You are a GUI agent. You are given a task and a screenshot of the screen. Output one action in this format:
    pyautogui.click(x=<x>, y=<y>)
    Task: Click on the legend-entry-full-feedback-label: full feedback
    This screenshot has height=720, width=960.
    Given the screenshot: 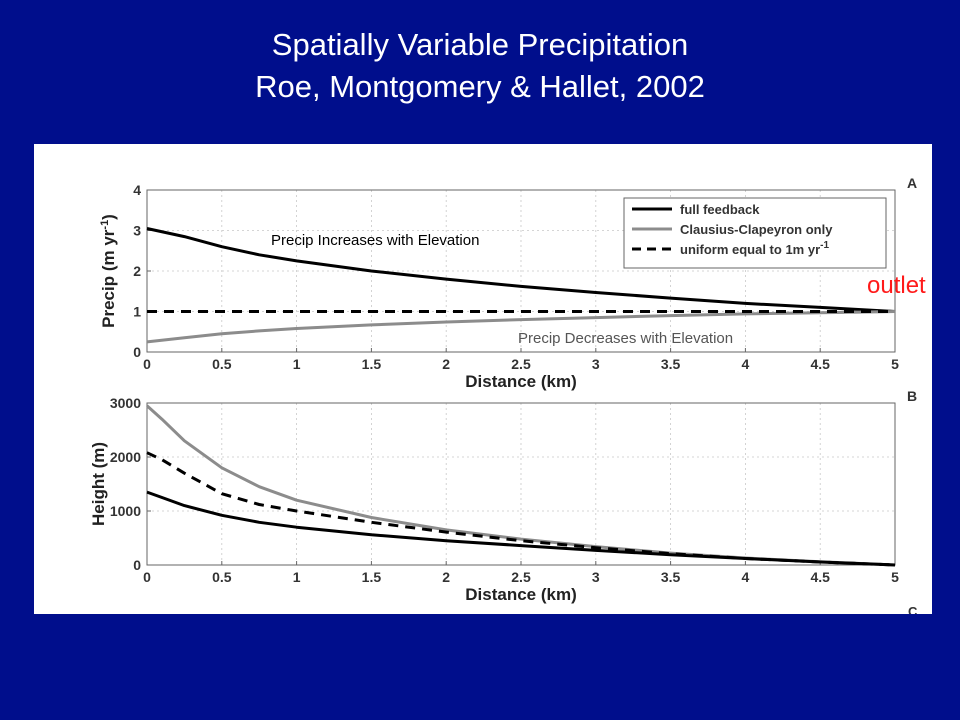 What is the action you would take?
    pyautogui.click(x=720, y=209)
    